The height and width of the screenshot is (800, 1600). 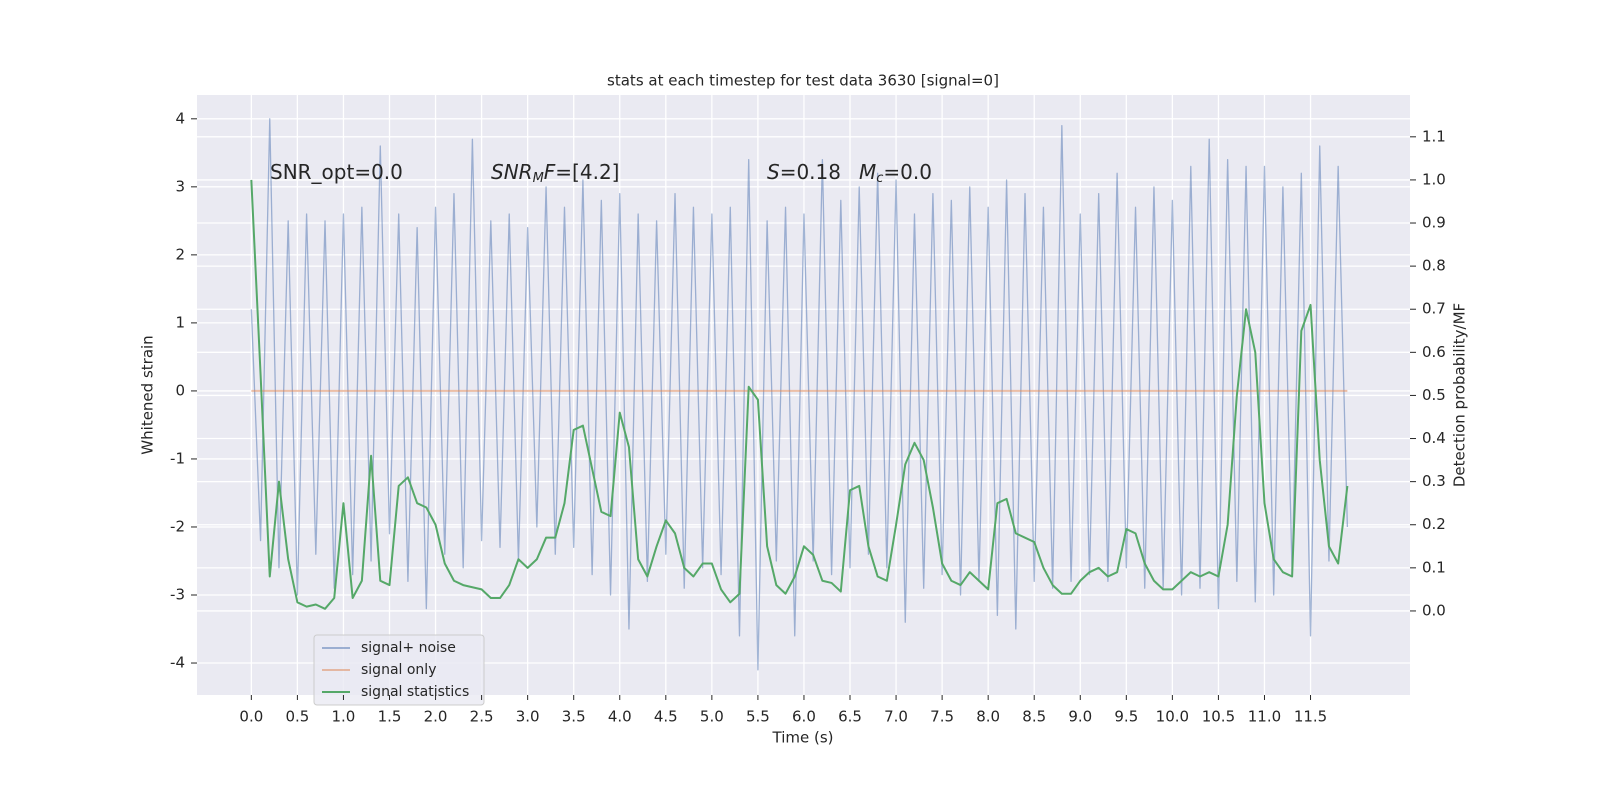 I want to click on y2-tick-label: 0.4, so click(x=1434, y=438).